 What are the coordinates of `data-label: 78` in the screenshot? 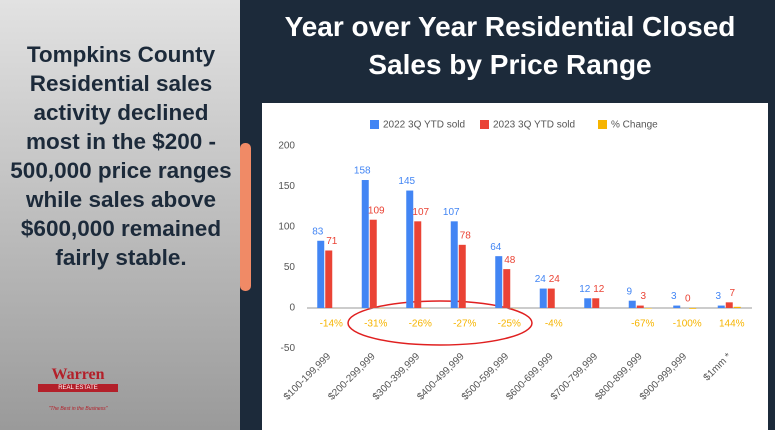 It's located at (466, 235).